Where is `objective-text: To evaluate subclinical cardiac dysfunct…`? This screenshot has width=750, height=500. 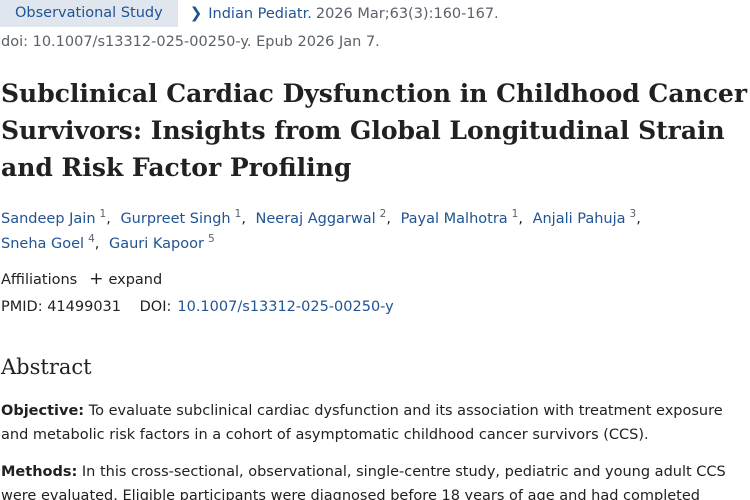
objective-text: To evaluate subclinical cardiac dysfunct… is located at coordinates (362, 423).